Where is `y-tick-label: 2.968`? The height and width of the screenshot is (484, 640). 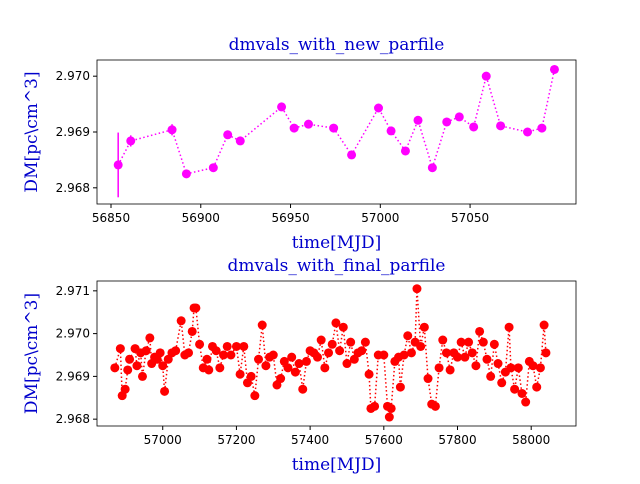 y-tick-label: 2.968 is located at coordinates (73, 188).